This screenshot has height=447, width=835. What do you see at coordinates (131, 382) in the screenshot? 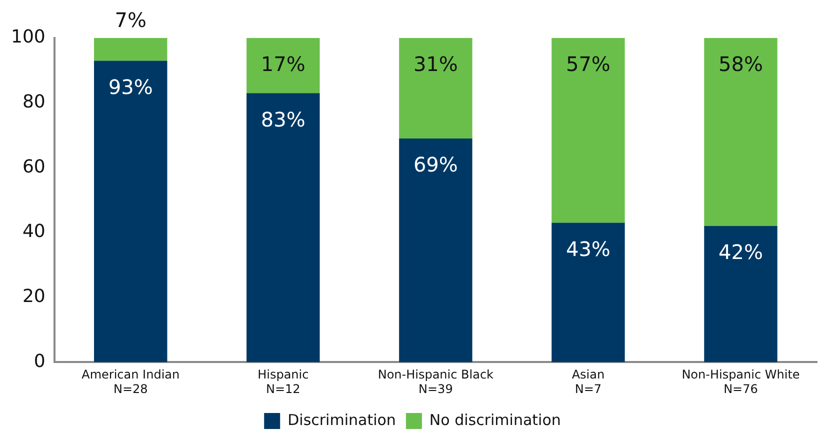
I see `x-tick-label: American Indian N=28` at bounding box center [131, 382].